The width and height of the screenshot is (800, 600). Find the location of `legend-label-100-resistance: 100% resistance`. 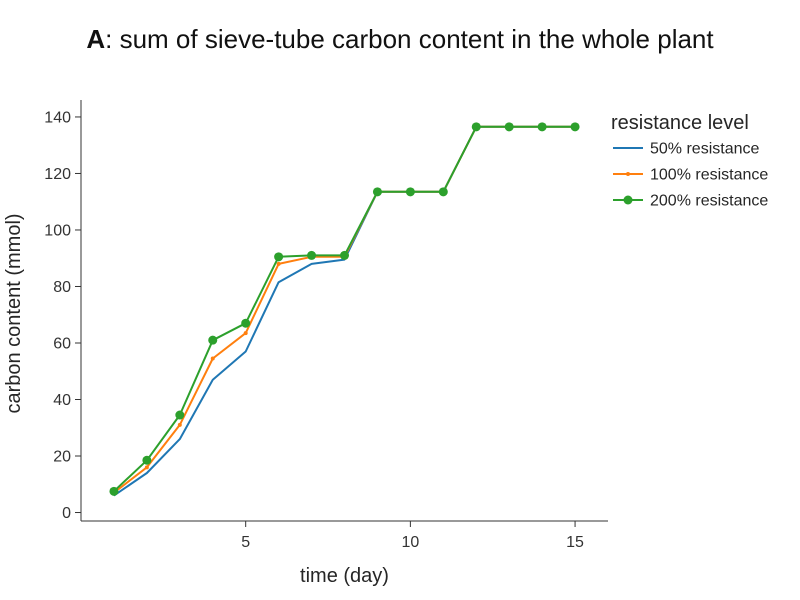

legend-label-100-resistance: 100% resistance is located at coordinates (709, 175).